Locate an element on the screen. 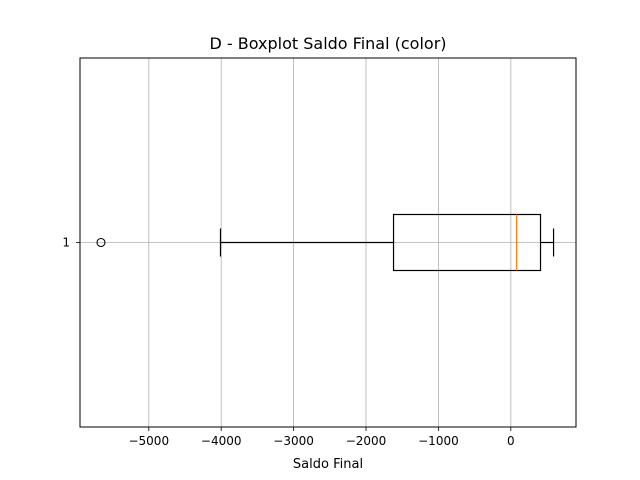  x-axis-label: Saldo Final is located at coordinates (328, 464).